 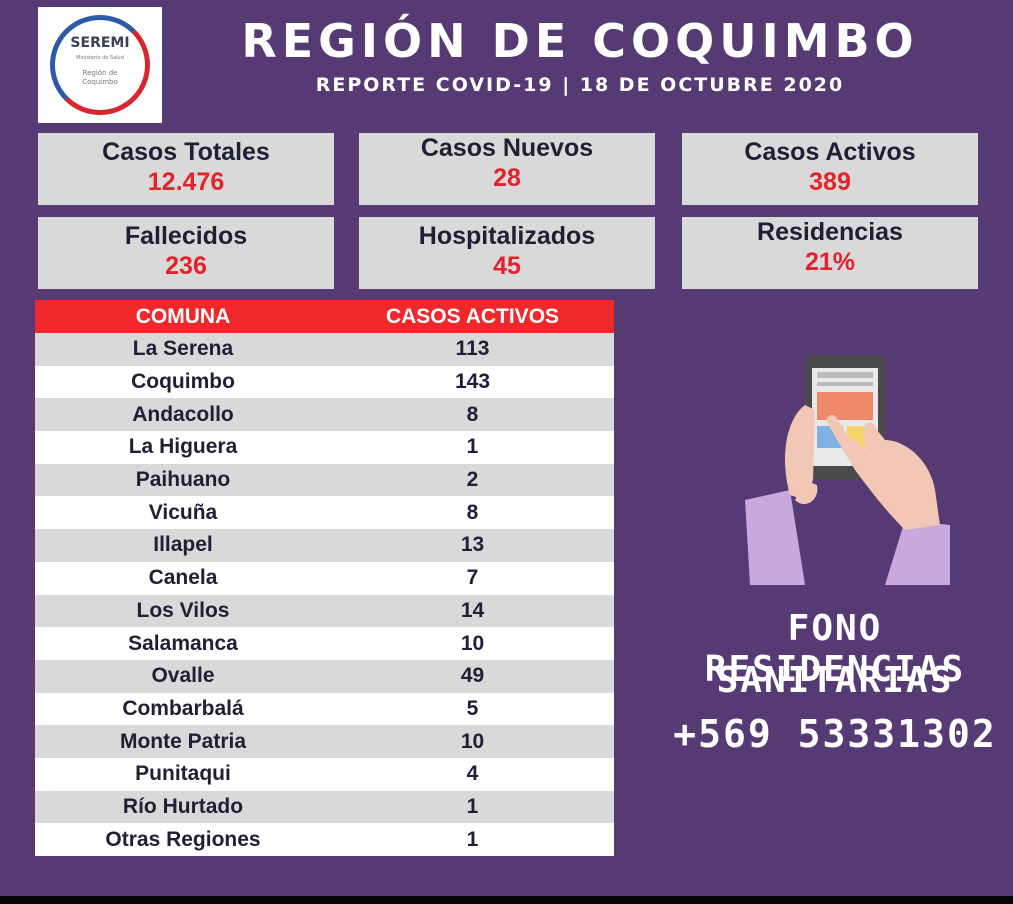 What do you see at coordinates (850, 467) in the screenshot?
I see `hands-holding-phone-icon` at bounding box center [850, 467].